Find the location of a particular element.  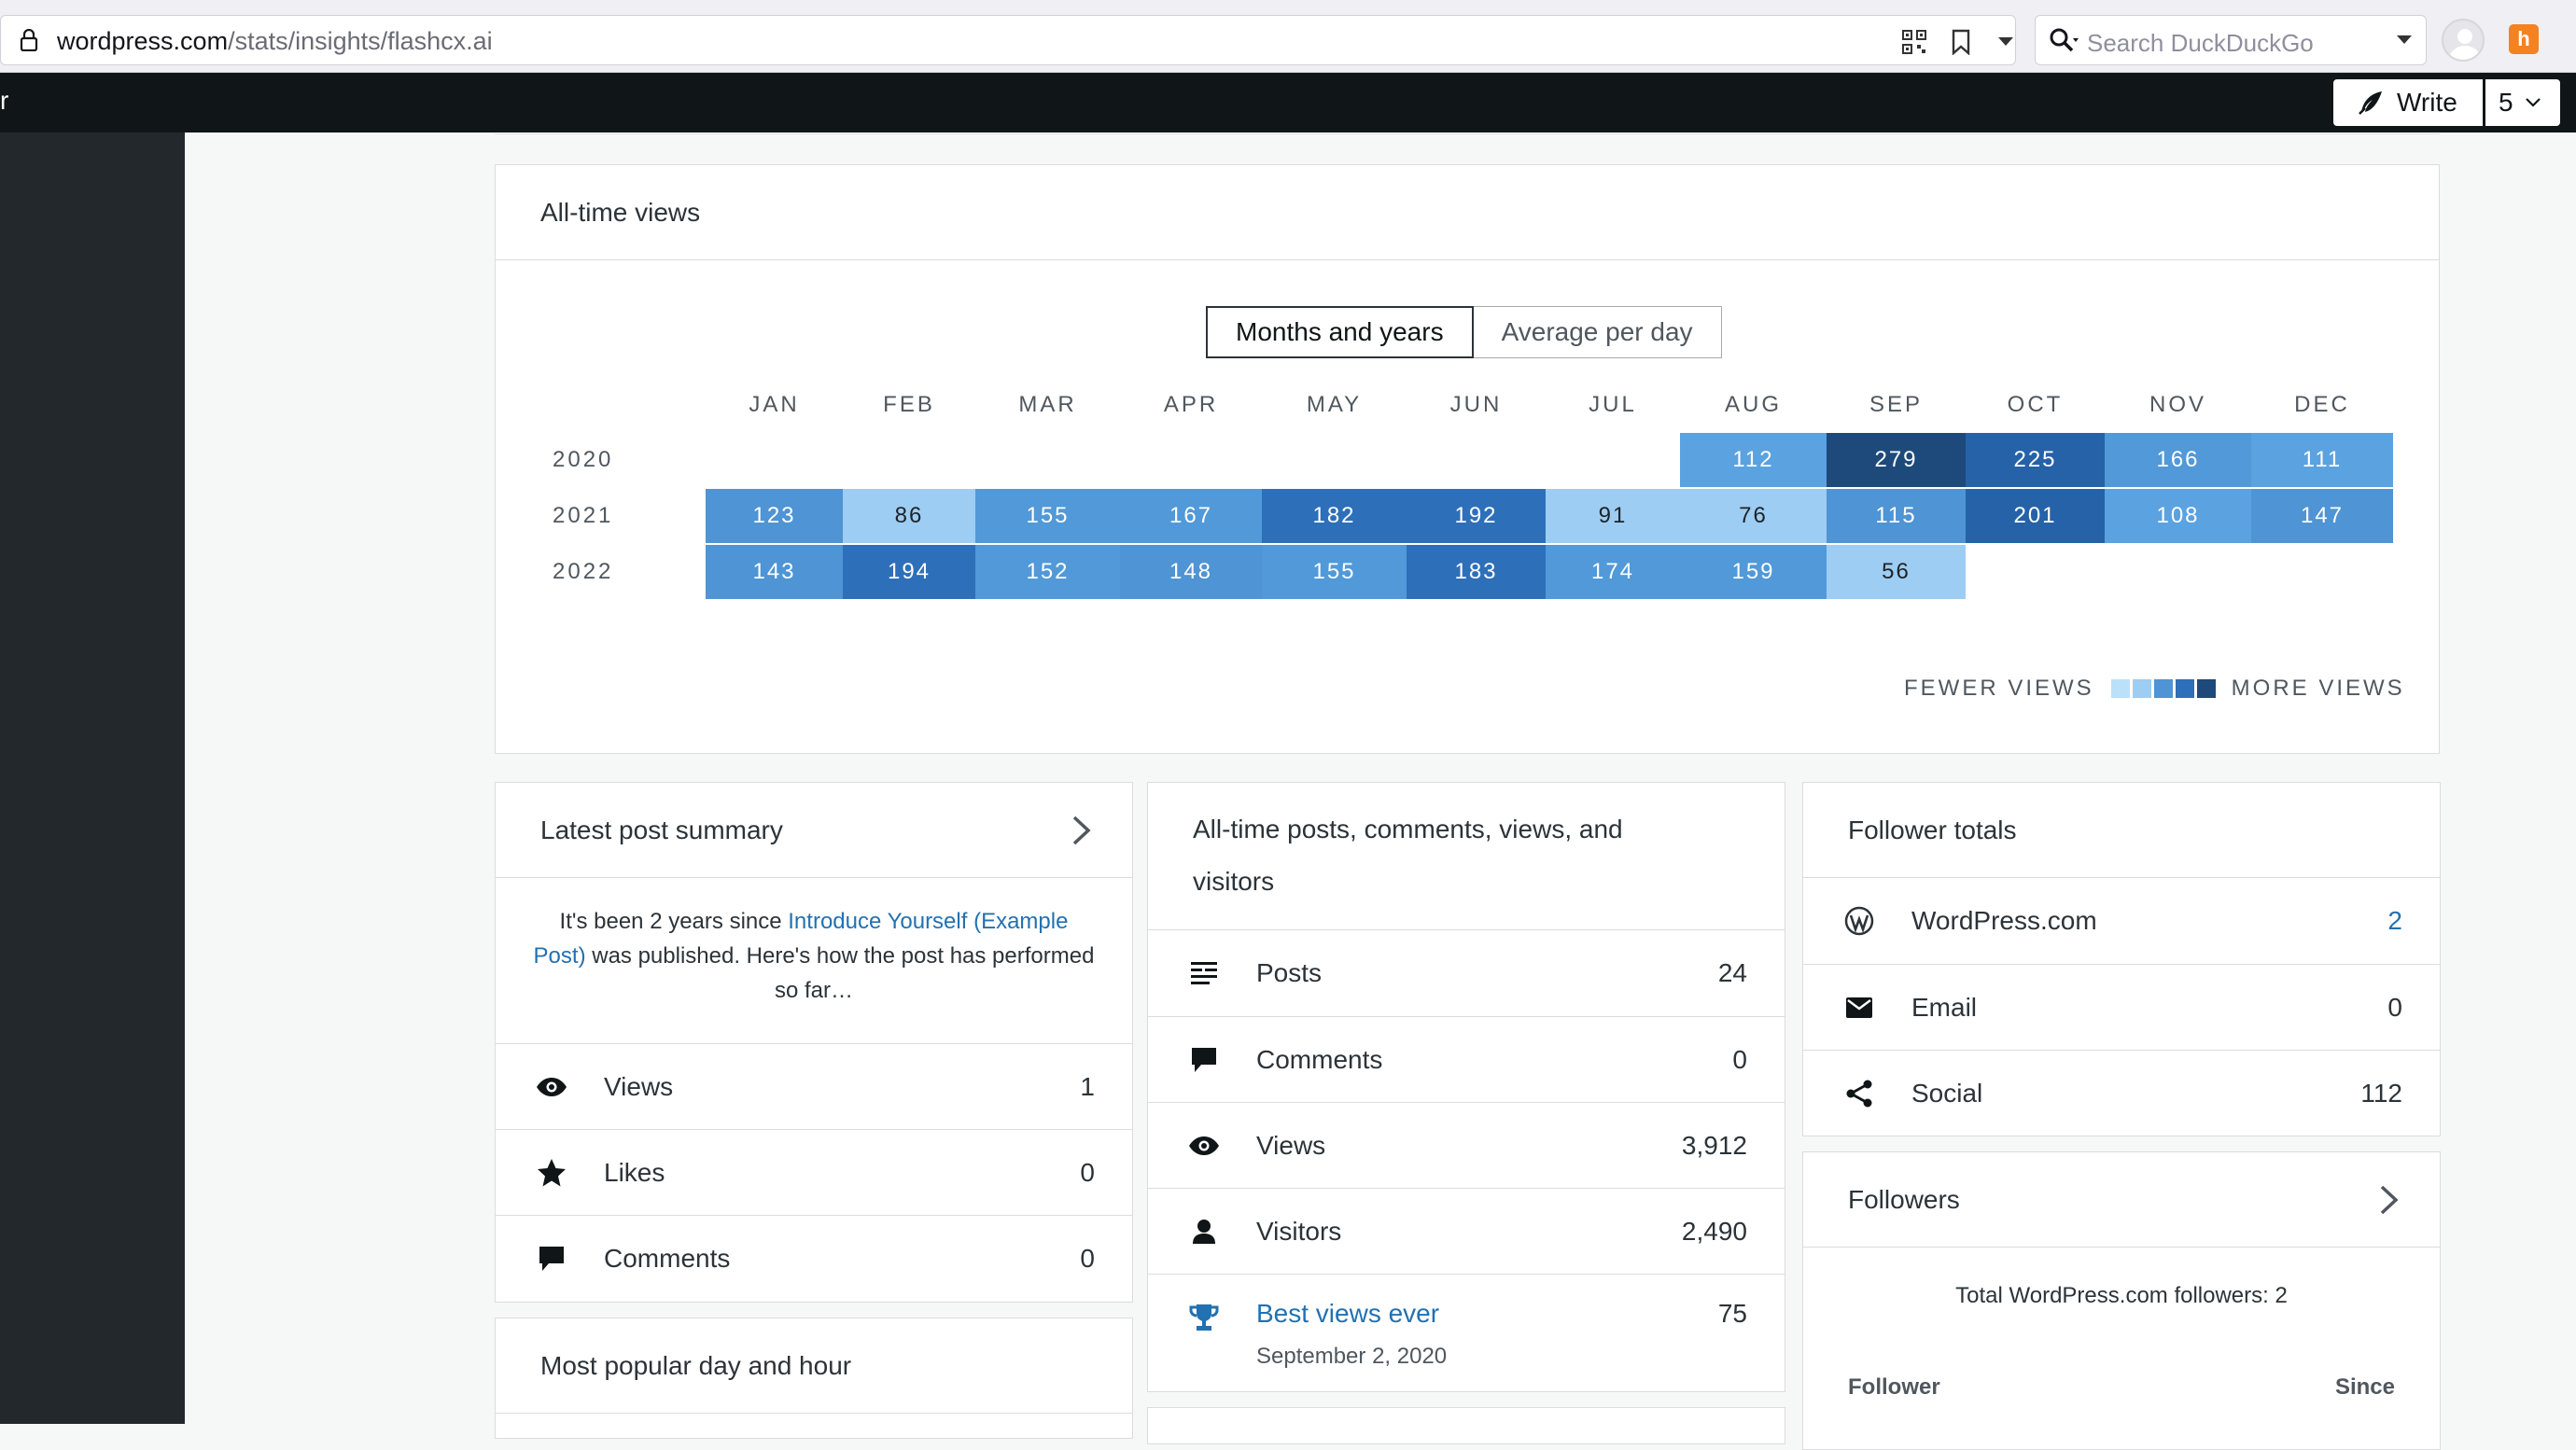

month-label: JAN is located at coordinates (774, 404).